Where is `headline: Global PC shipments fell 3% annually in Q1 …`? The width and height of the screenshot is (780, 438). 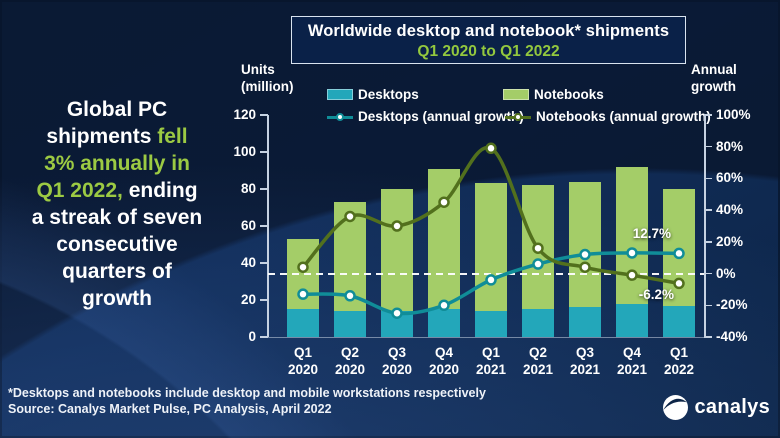
headline: Global PC shipments fell 3% annually in Q1 … is located at coordinates (117, 204).